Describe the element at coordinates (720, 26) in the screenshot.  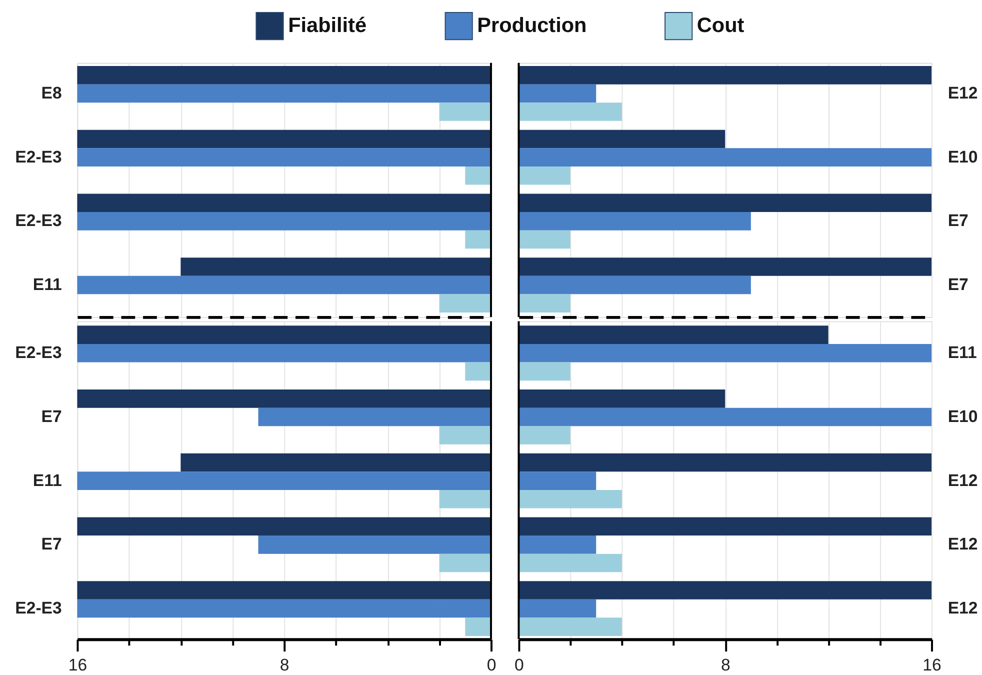
I see `legend-label: Cout` at that location.